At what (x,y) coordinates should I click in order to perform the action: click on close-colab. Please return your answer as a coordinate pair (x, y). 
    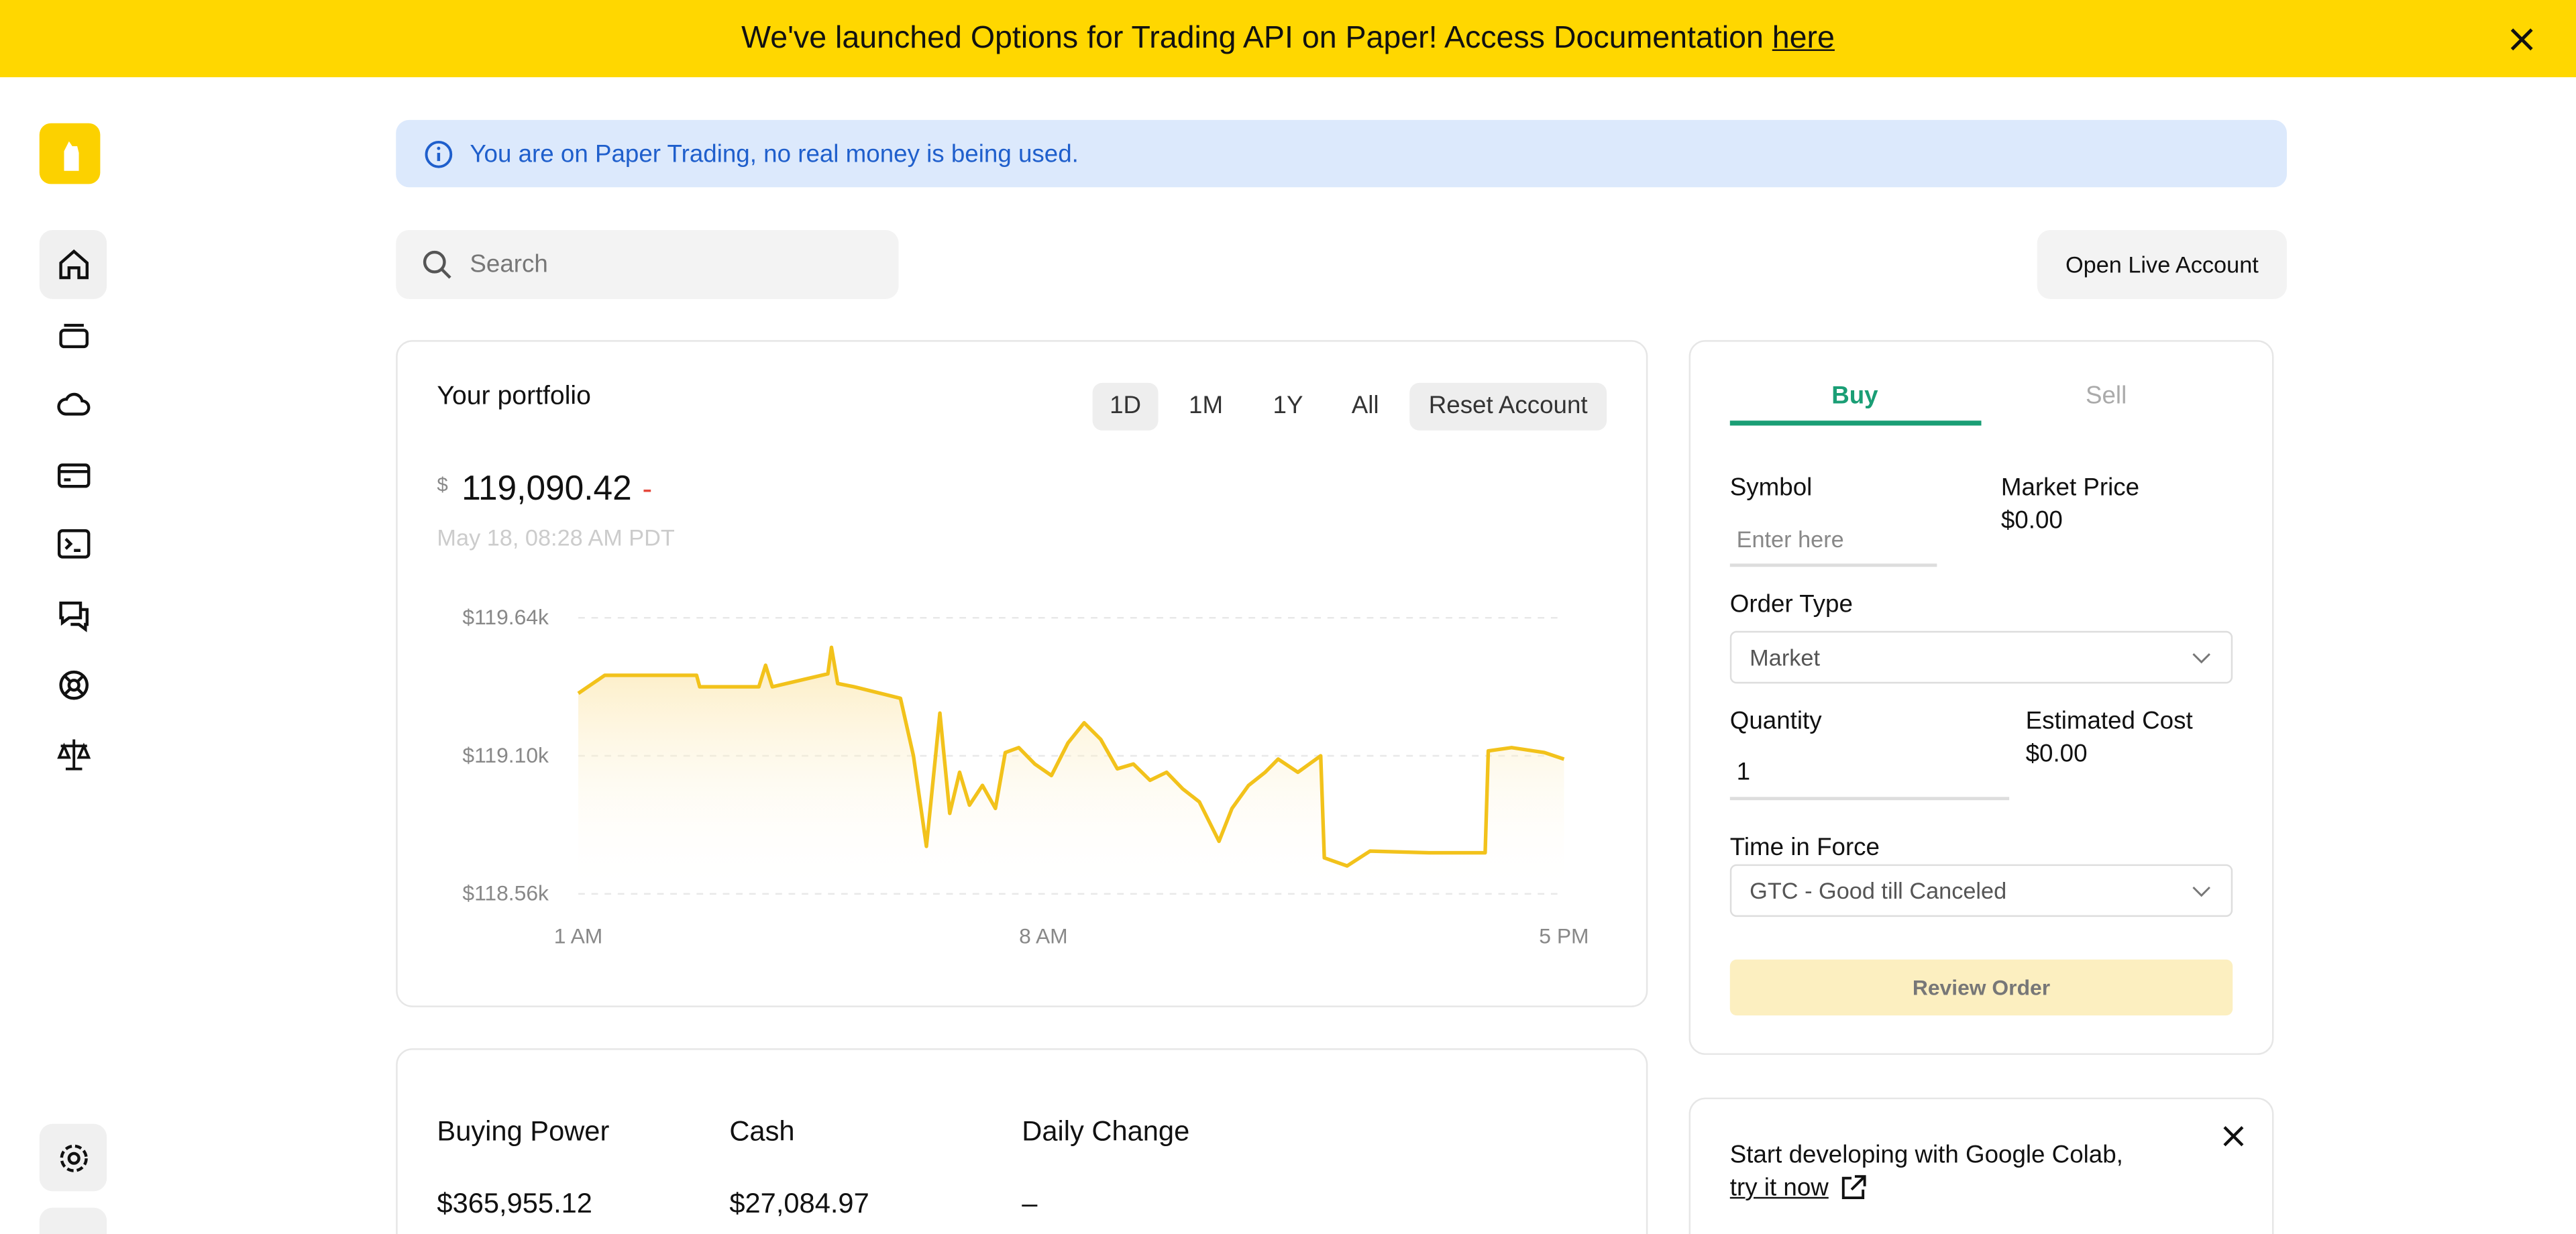
    Looking at the image, I should click on (2233, 1136).